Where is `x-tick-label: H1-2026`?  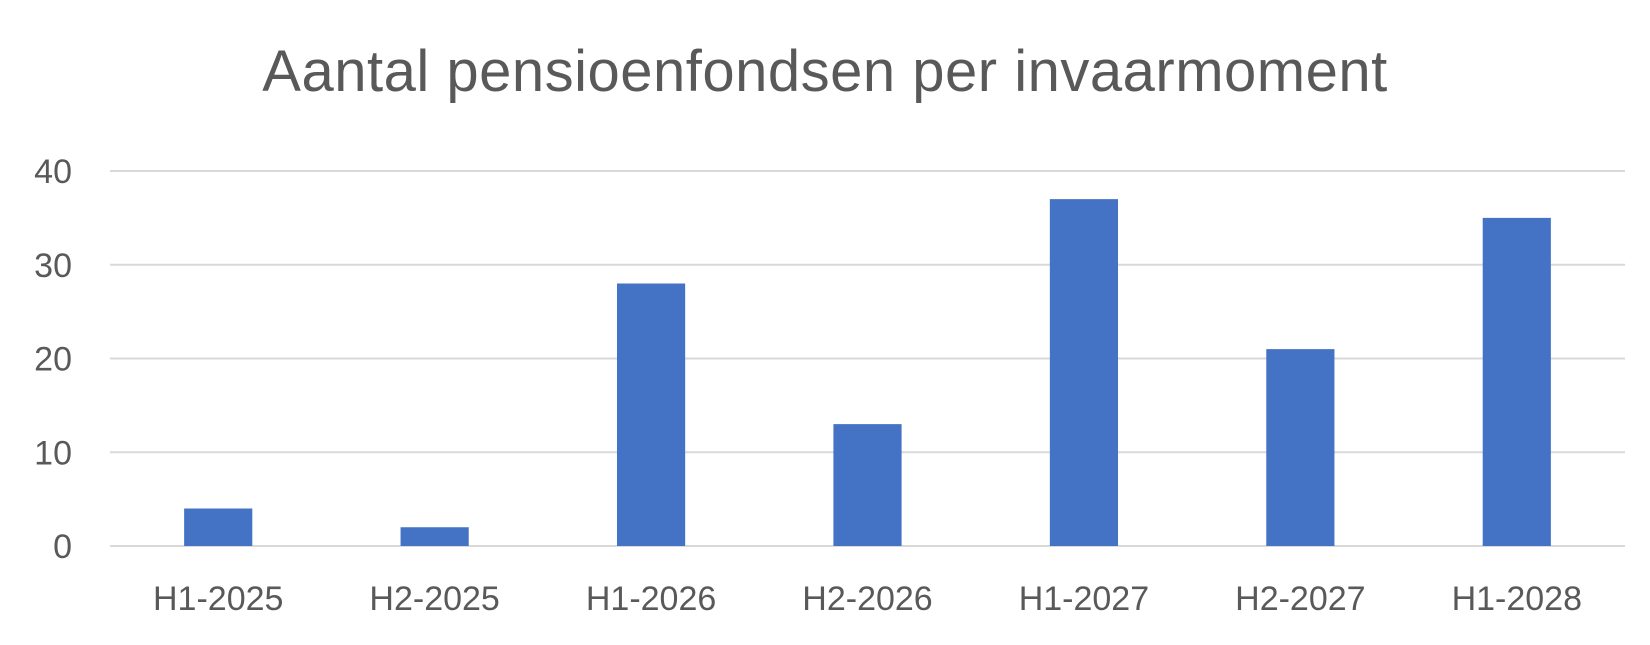
x-tick-label: H1-2026 is located at coordinates (651, 599).